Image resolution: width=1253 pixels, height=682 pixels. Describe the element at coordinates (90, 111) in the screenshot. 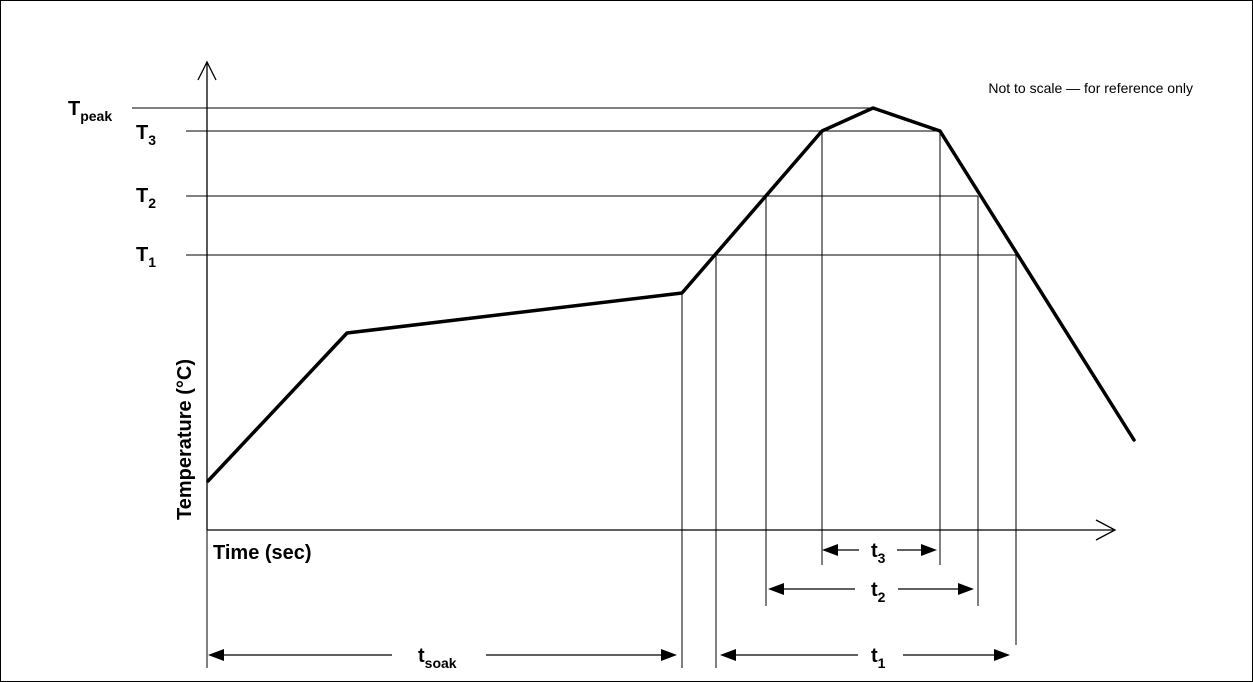

I see `tpeak-label: Tpeak` at that location.